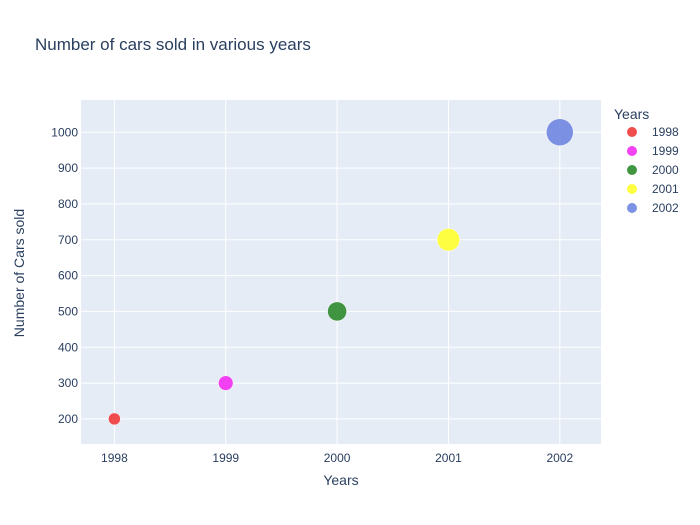 The width and height of the screenshot is (700, 525). I want to click on y-tick-label: 700, so click(68, 240).